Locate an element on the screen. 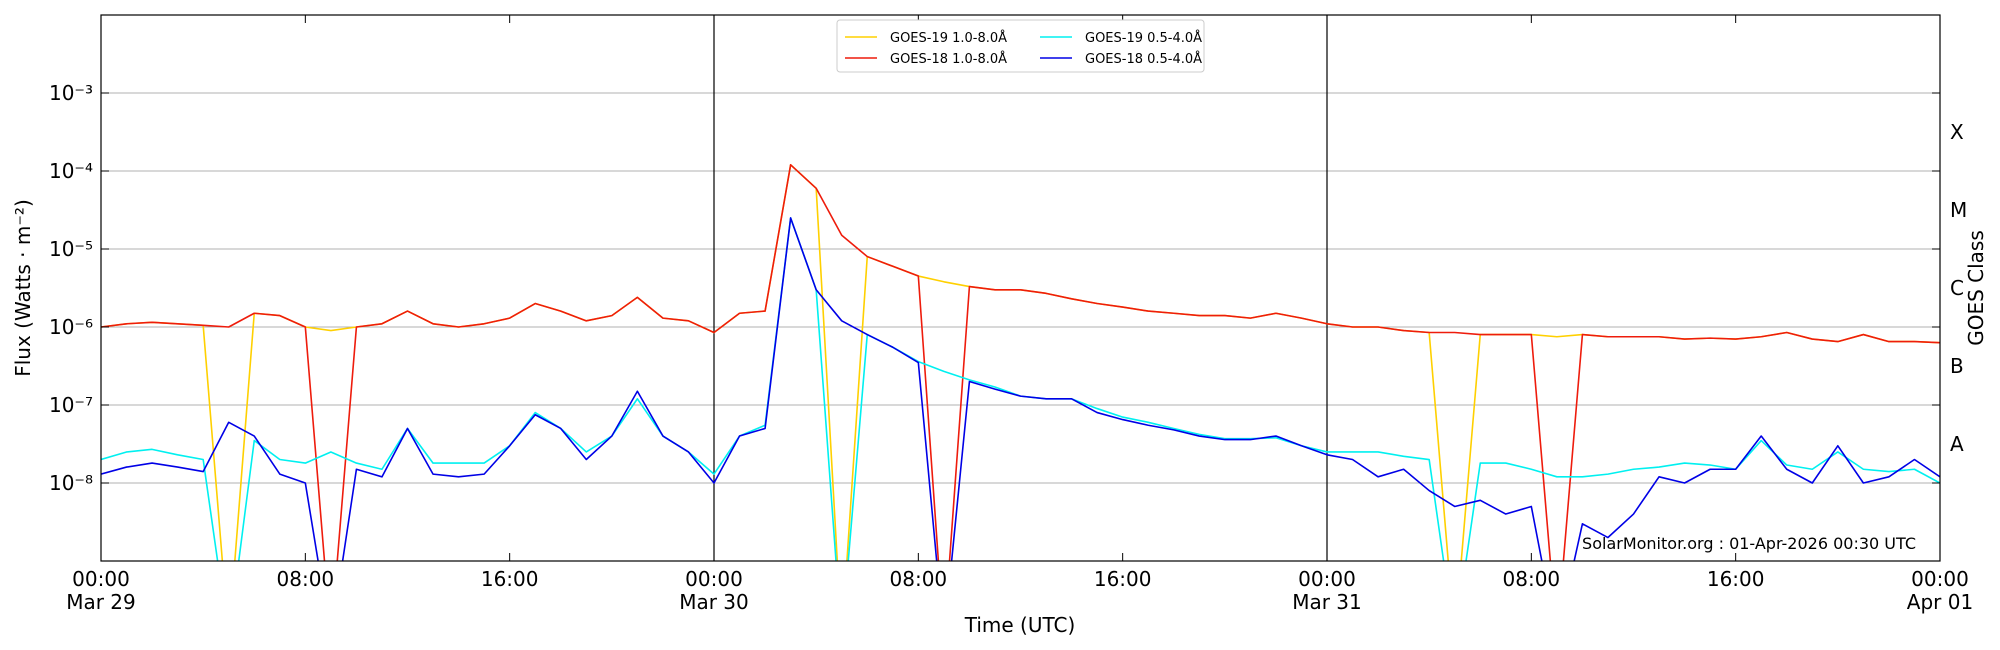  y-axis-label: Flux (Watts · m⁻²) is located at coordinates (23, 288).